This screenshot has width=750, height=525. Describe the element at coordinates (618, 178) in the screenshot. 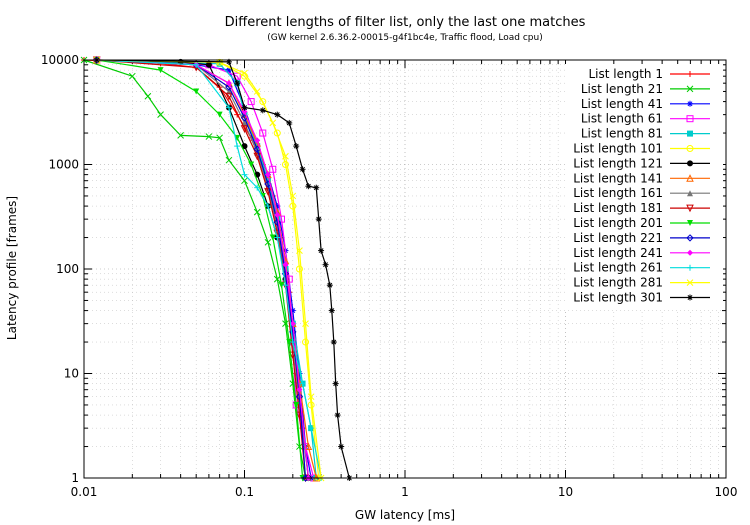

I see `legend-label: List length 141` at that location.